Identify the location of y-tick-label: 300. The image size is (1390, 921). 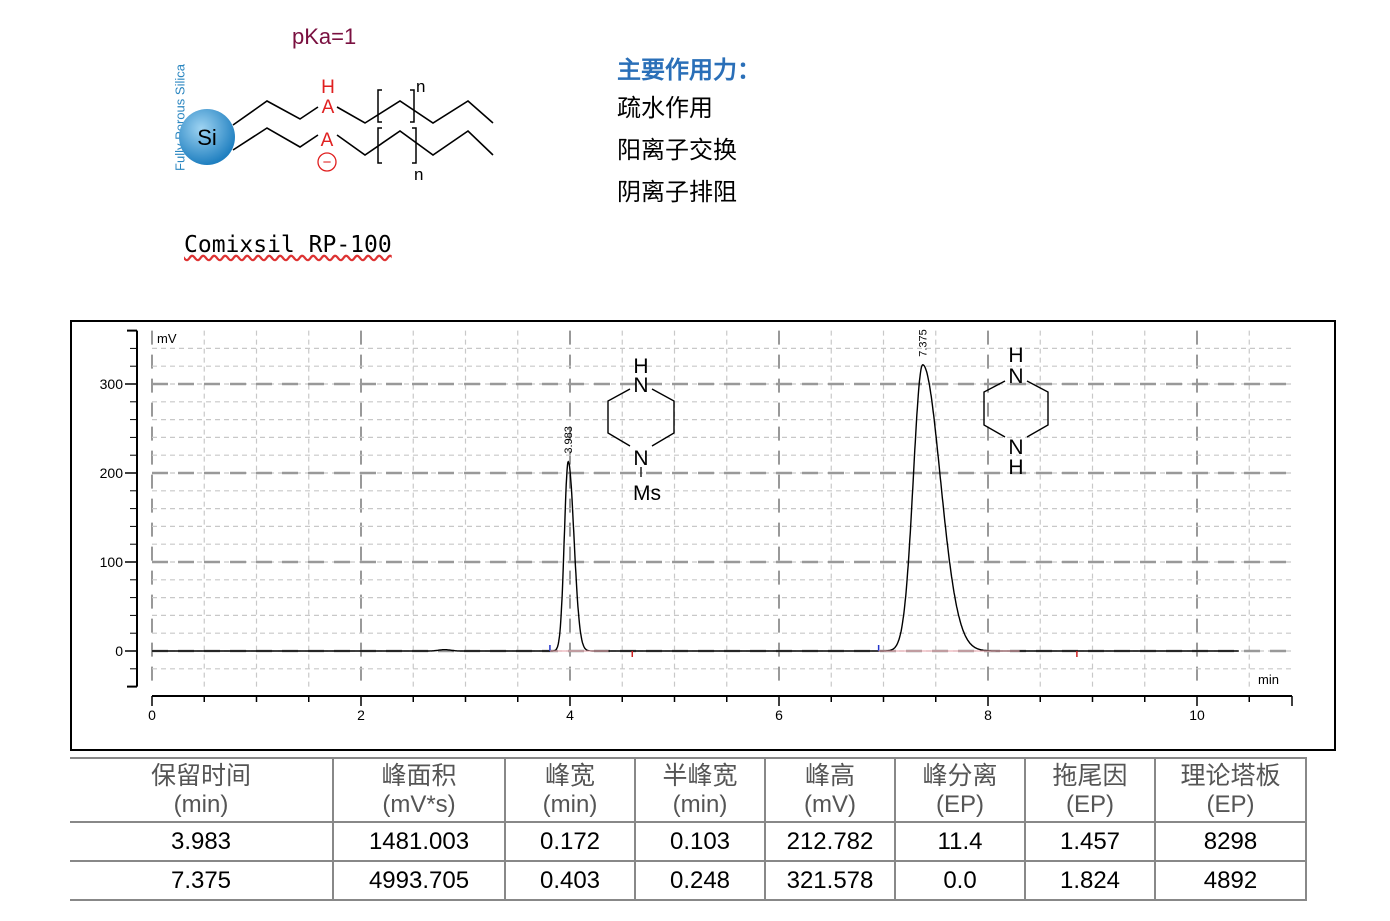
(112, 384).